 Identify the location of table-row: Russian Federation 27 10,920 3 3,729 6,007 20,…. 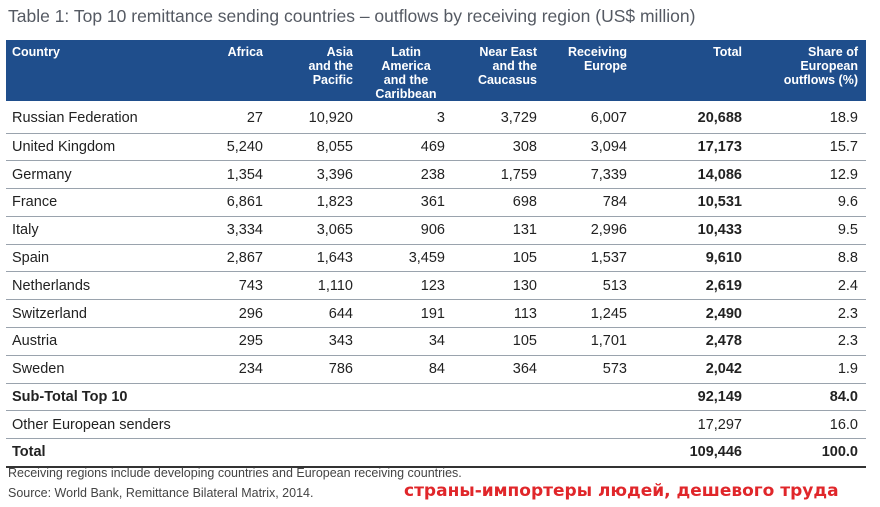
(436, 117).